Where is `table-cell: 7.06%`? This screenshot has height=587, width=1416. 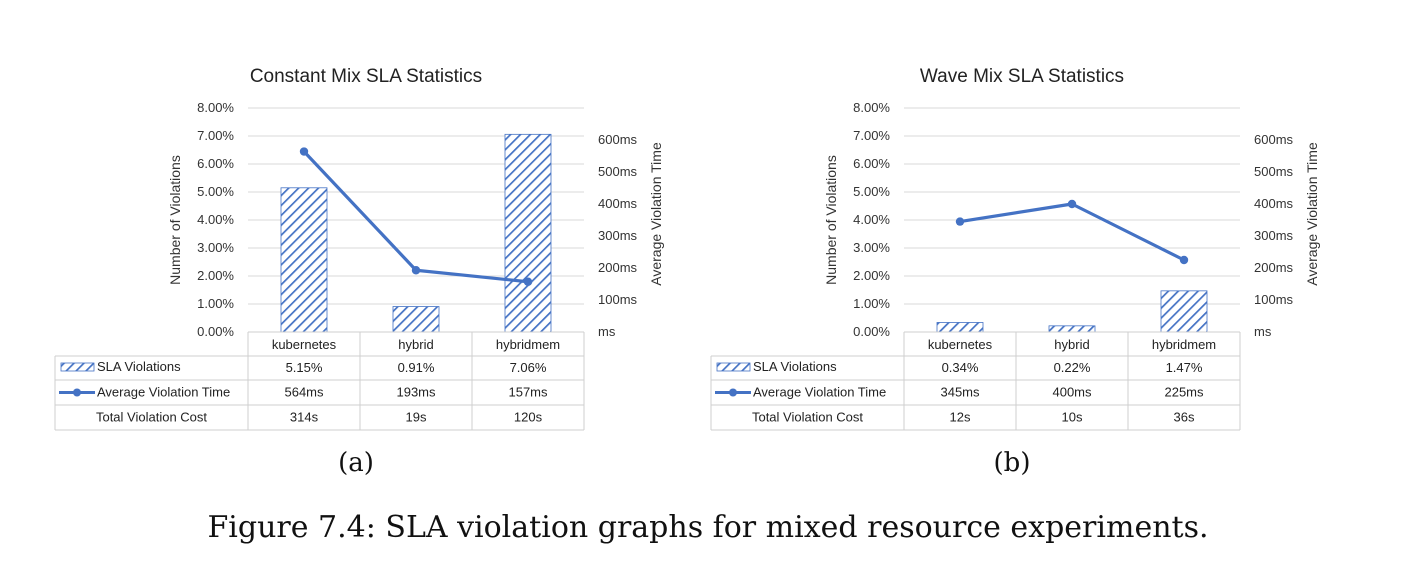
table-cell: 7.06% is located at coordinates (528, 367).